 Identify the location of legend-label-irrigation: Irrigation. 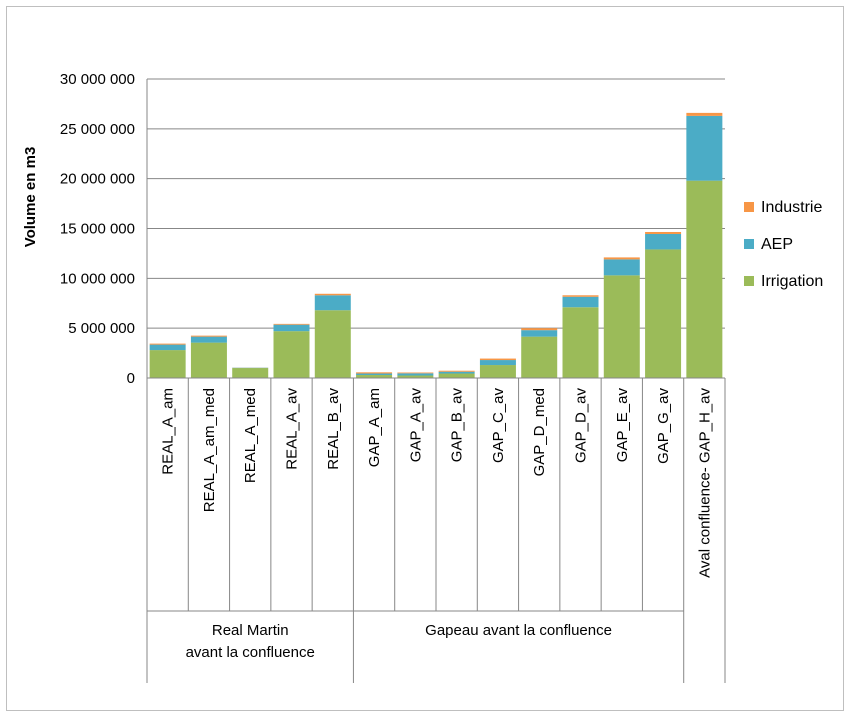
(792, 281).